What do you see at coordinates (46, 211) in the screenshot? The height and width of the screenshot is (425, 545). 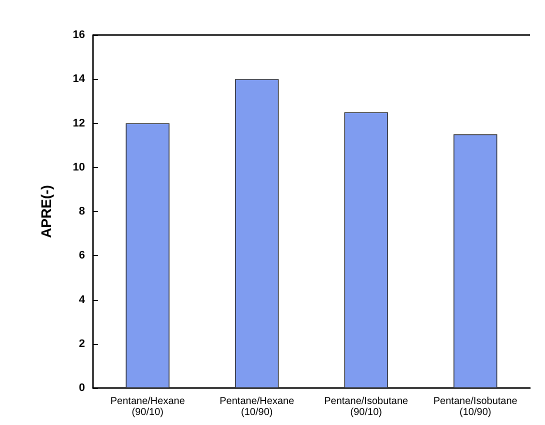 I see `y-axis-title: APRE(-)` at bounding box center [46, 211].